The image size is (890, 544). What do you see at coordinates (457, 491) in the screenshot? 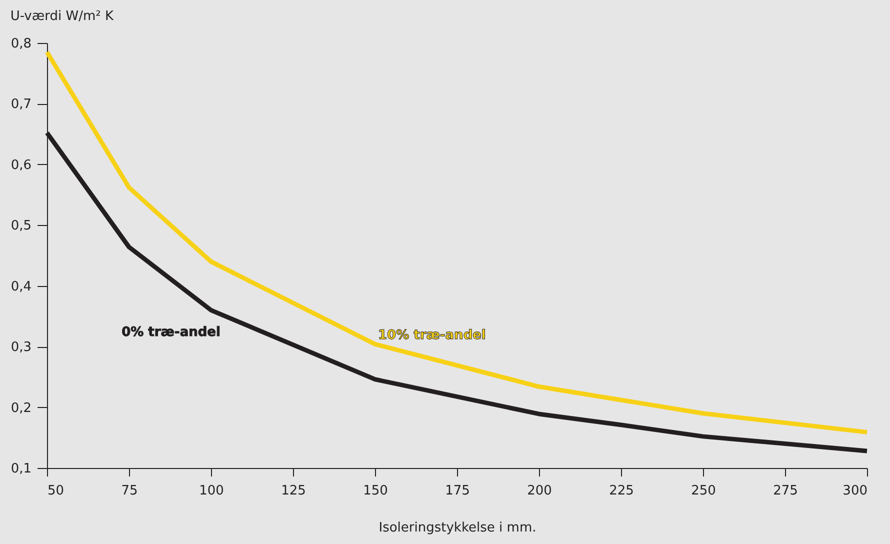
I see `x-tick-label: 175` at bounding box center [457, 491].